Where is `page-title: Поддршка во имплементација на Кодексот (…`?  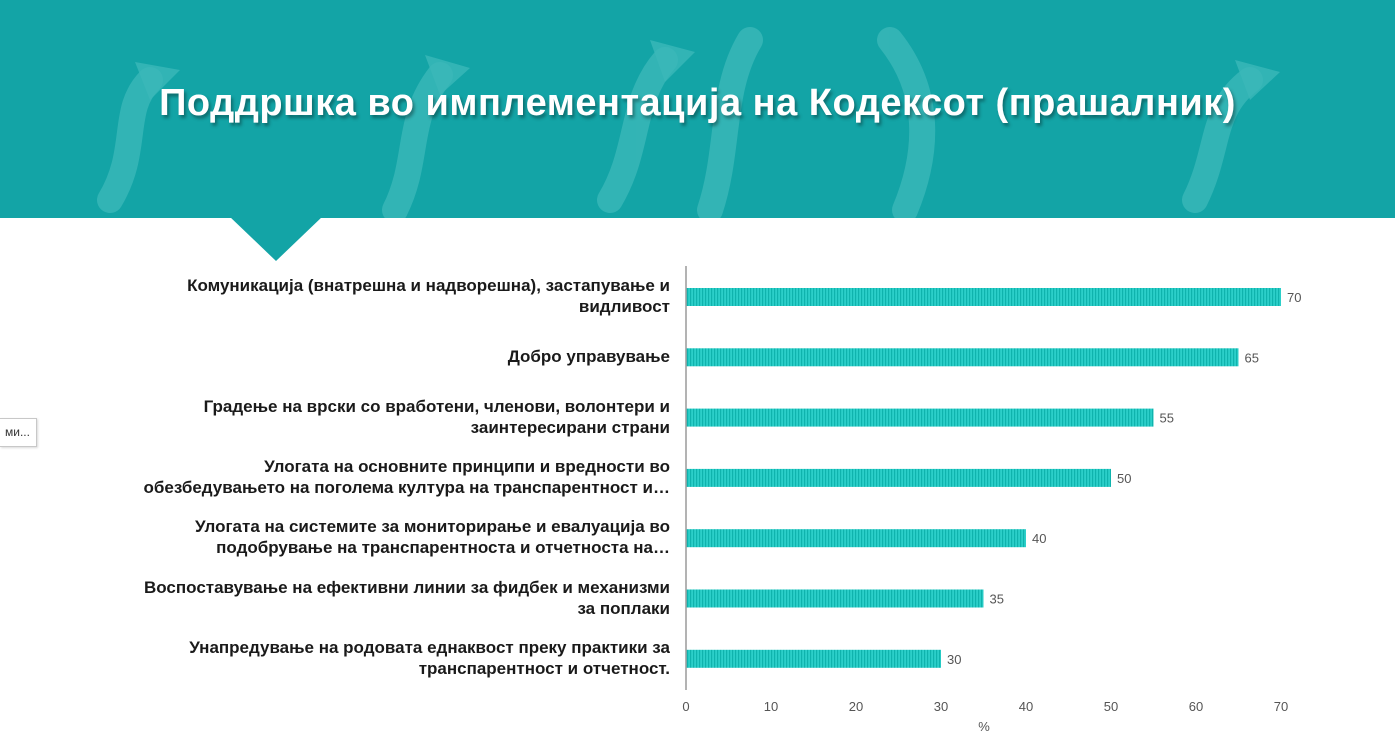
page-title: Поддршка во имплементација на Кодексот (… is located at coordinates (697, 103).